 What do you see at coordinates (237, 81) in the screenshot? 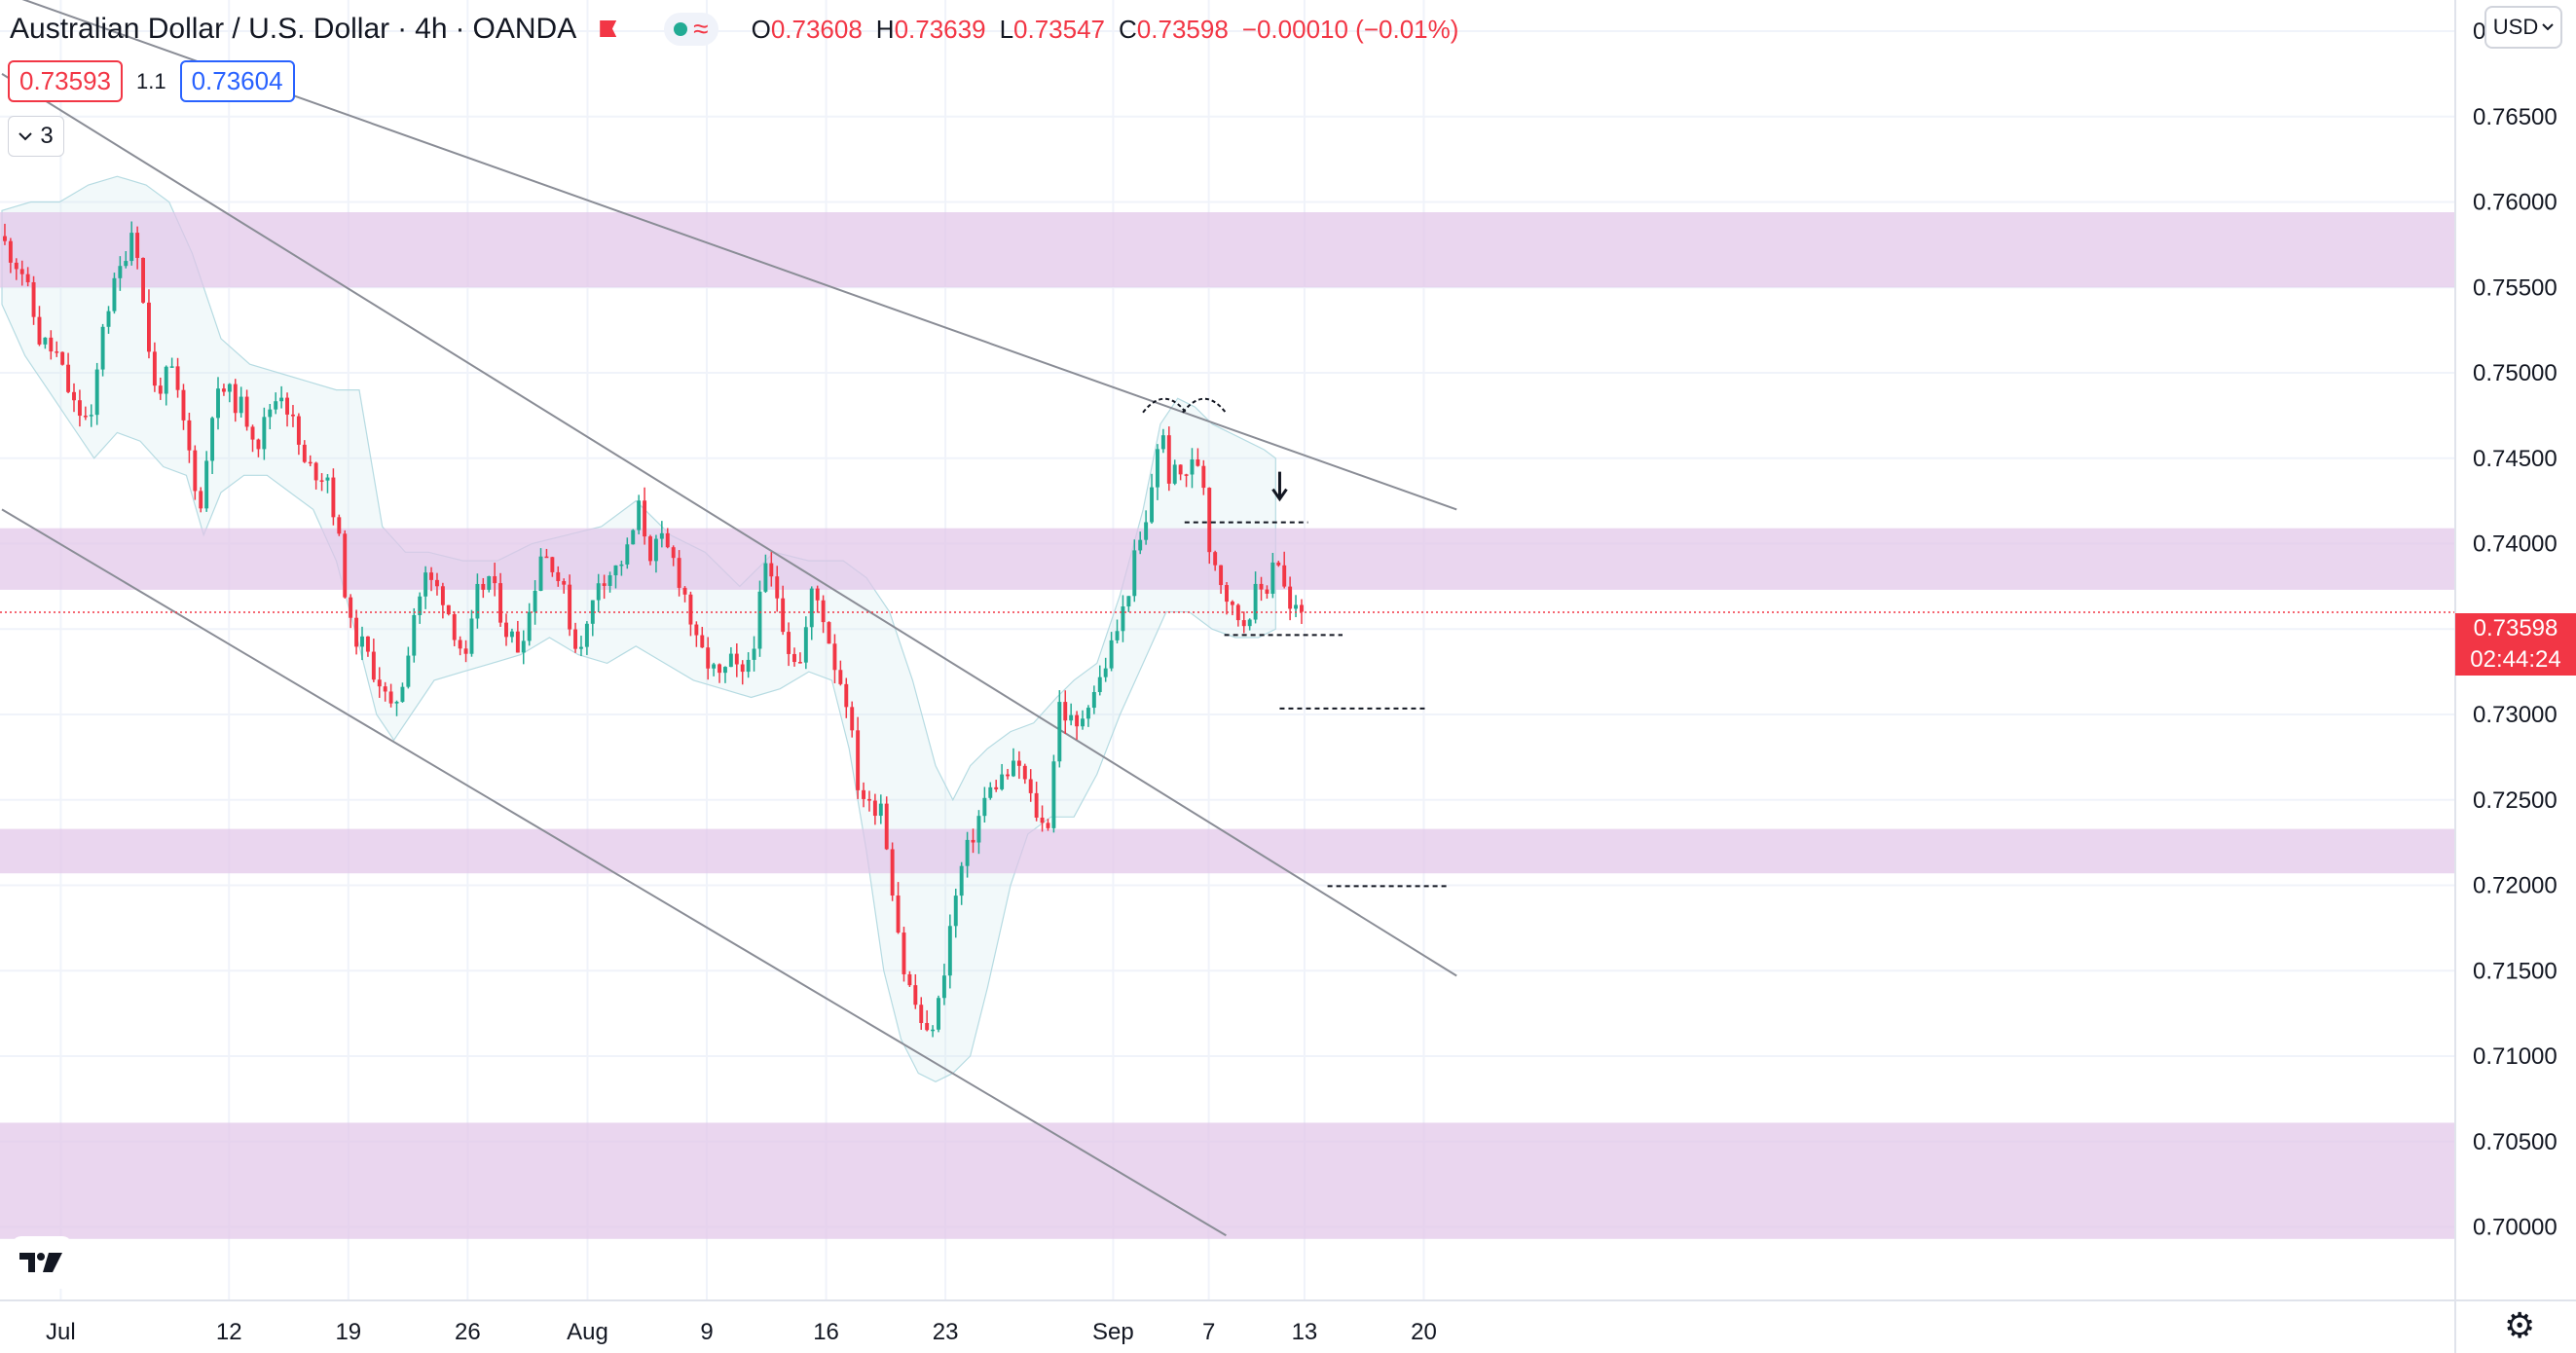
I see `buy-price-button: 0.73604` at bounding box center [237, 81].